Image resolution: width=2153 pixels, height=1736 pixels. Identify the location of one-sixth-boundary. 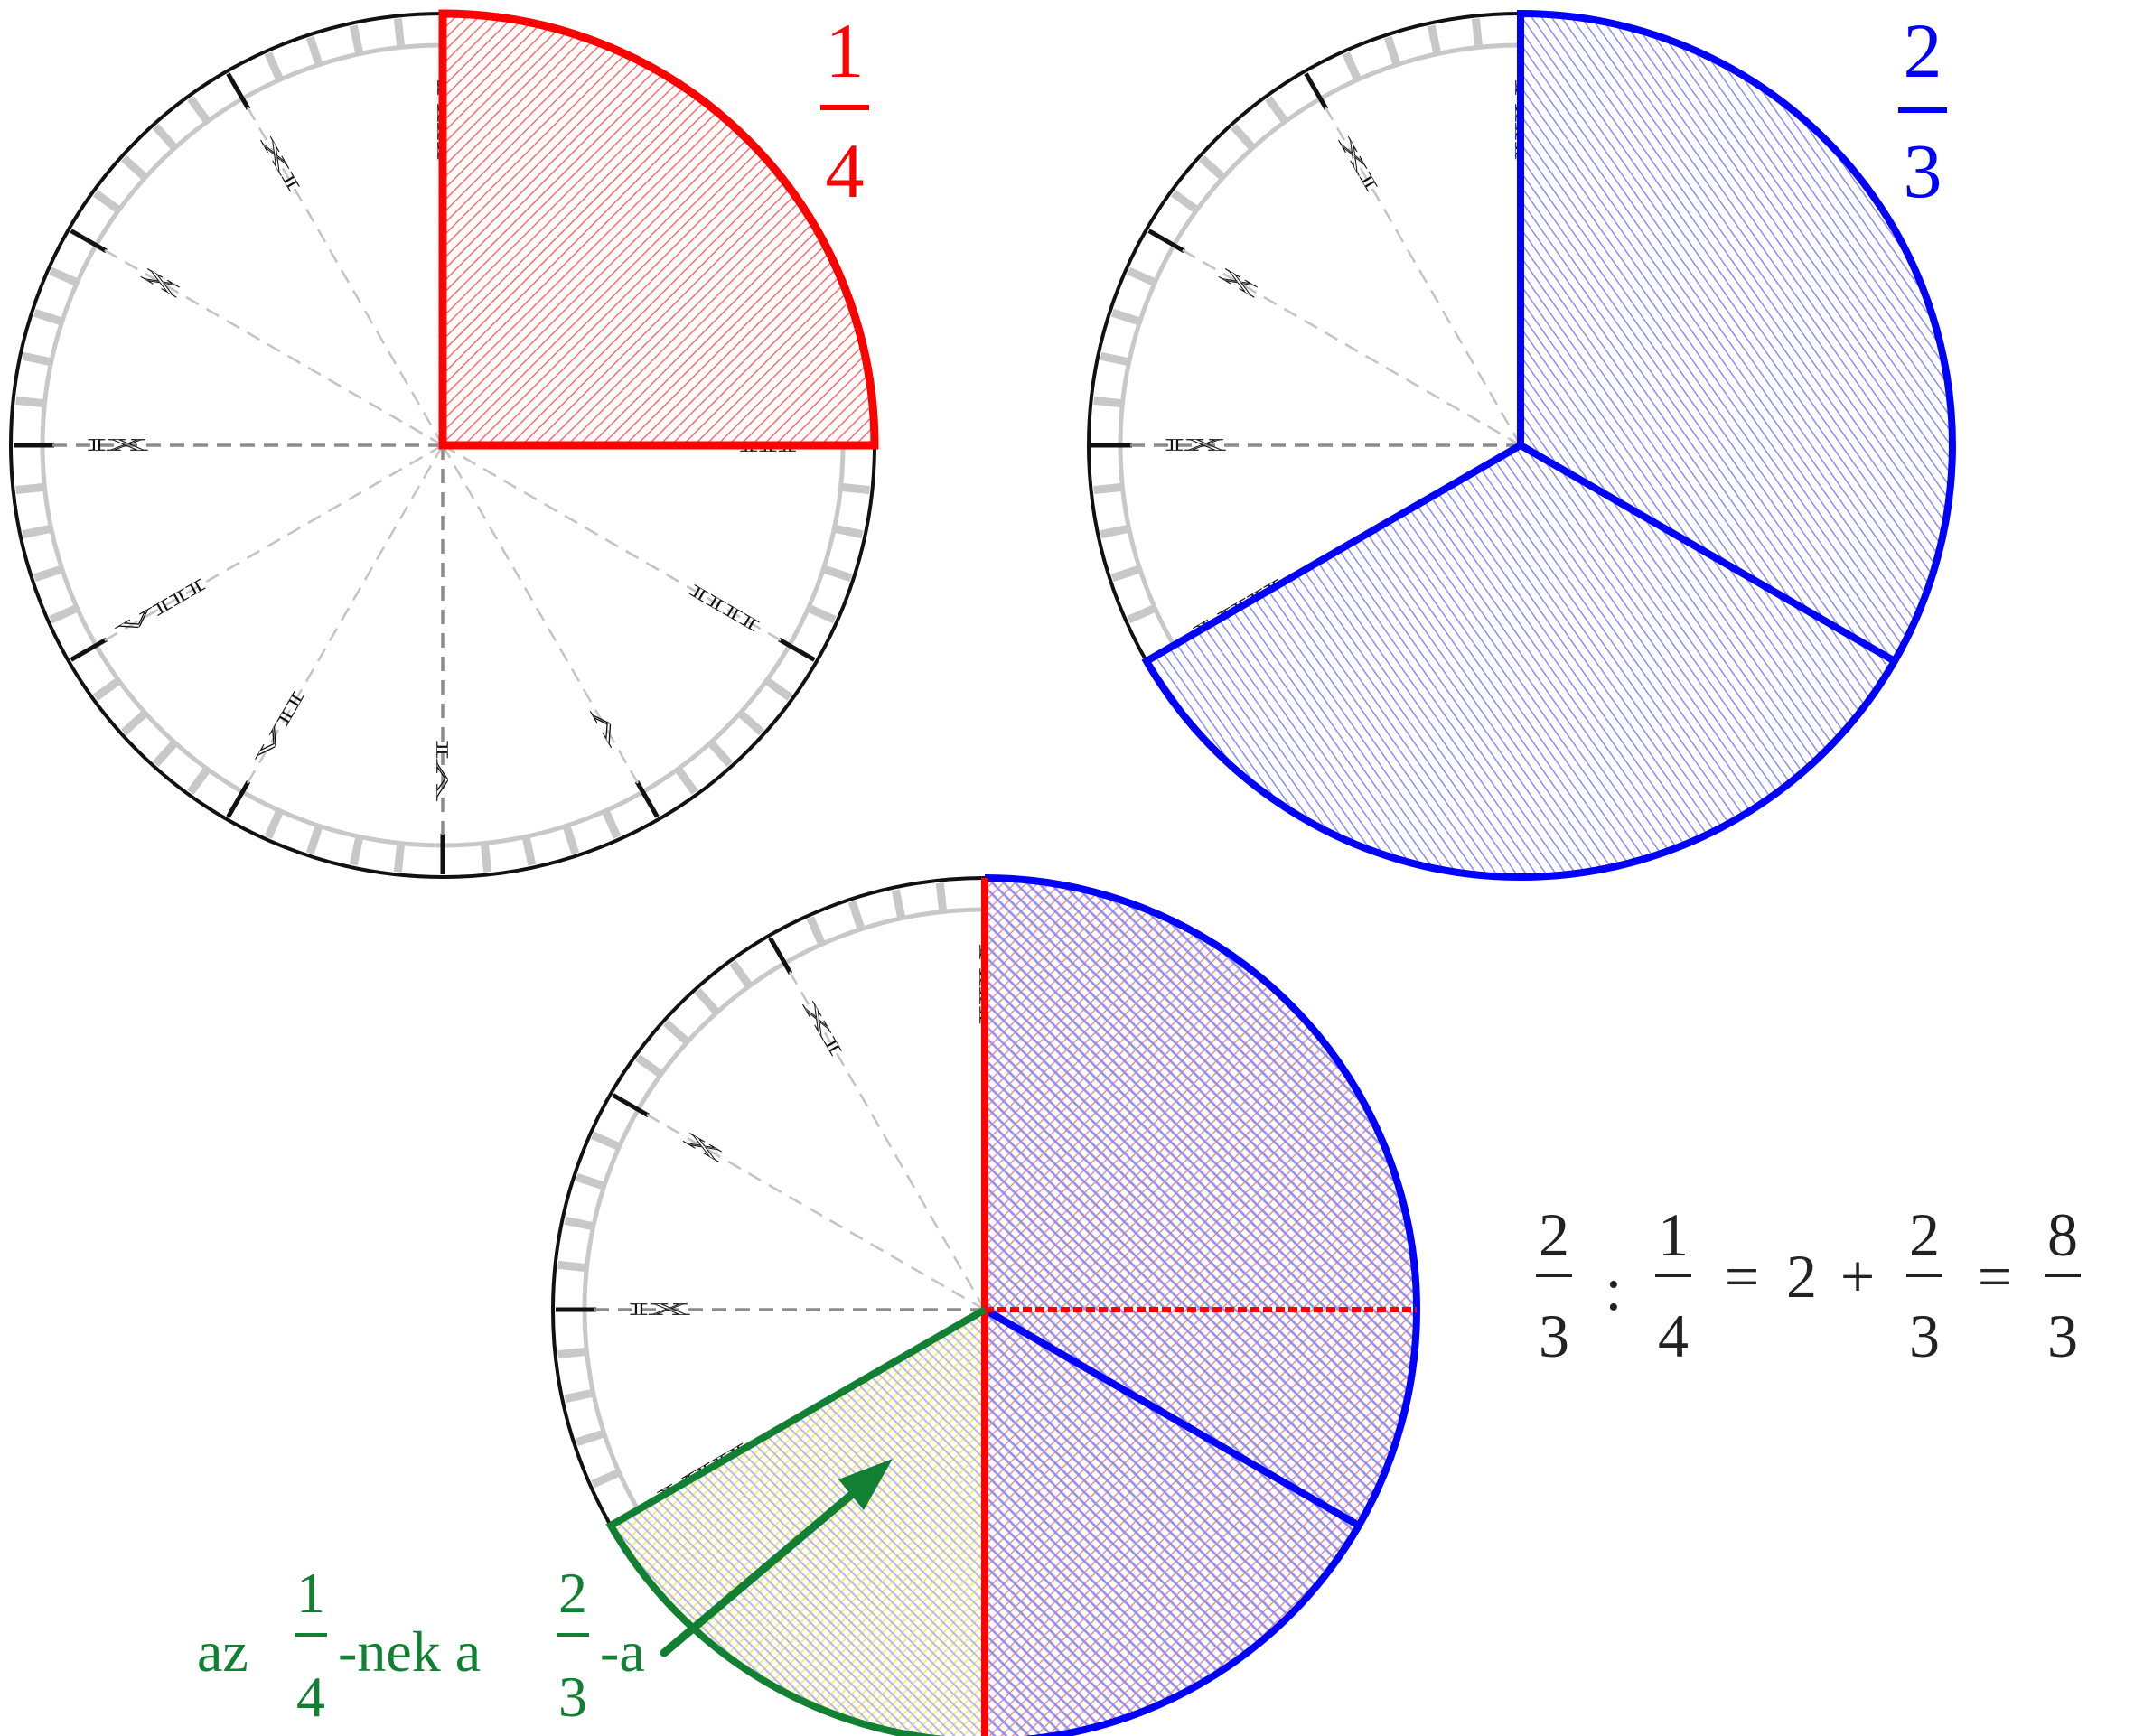
(796, 1521).